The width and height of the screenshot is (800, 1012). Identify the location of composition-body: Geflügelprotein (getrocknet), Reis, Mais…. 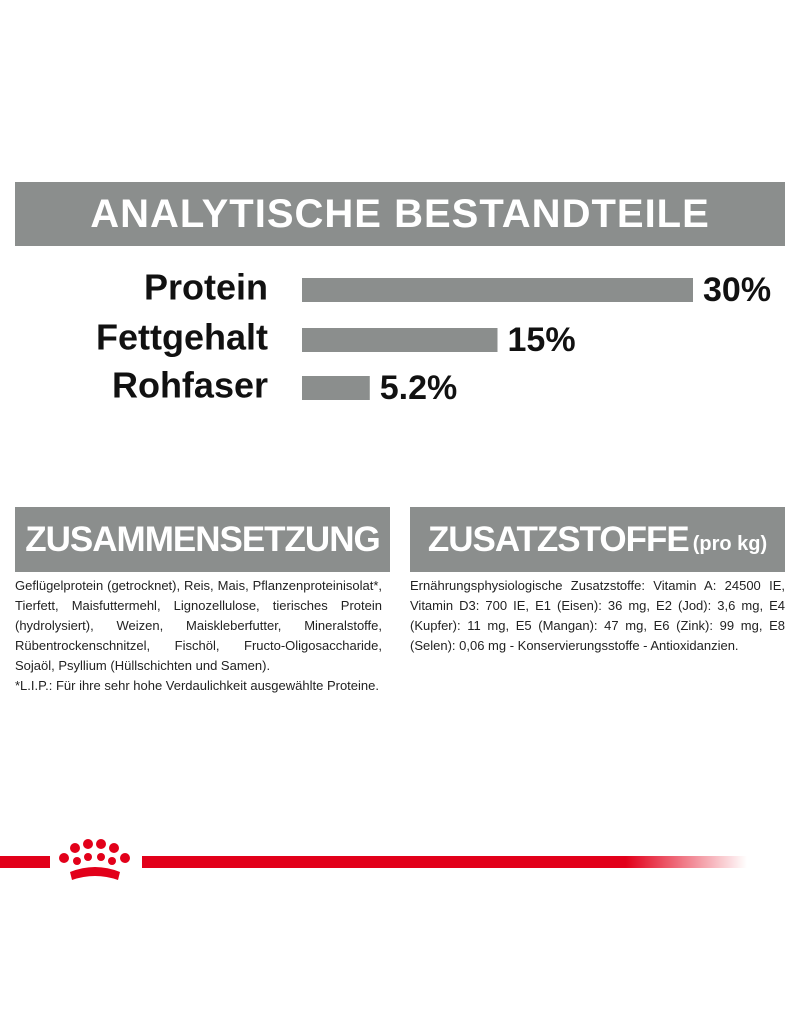
(198, 625).